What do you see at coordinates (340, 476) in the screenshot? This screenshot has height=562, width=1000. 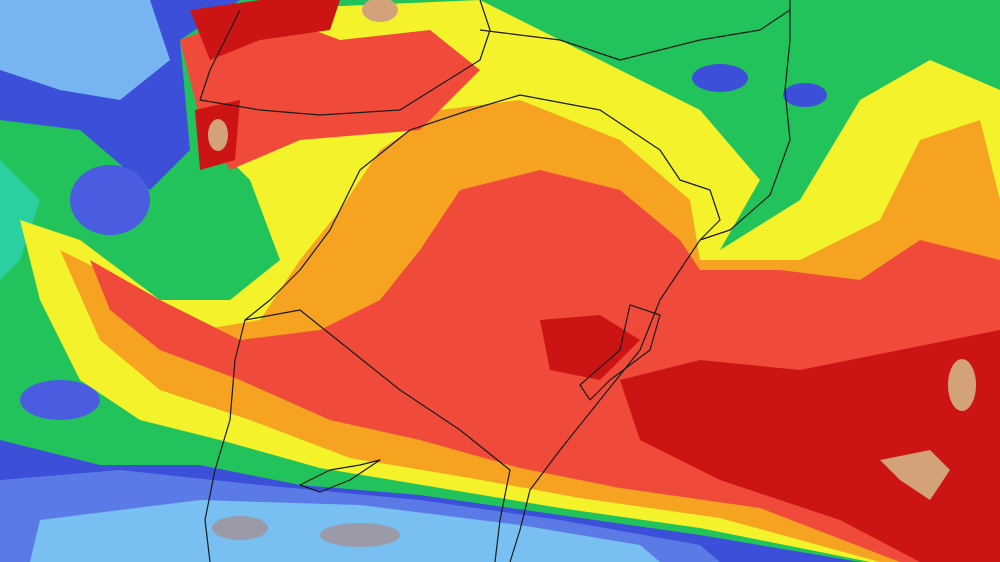 I see `estuary-outline` at bounding box center [340, 476].